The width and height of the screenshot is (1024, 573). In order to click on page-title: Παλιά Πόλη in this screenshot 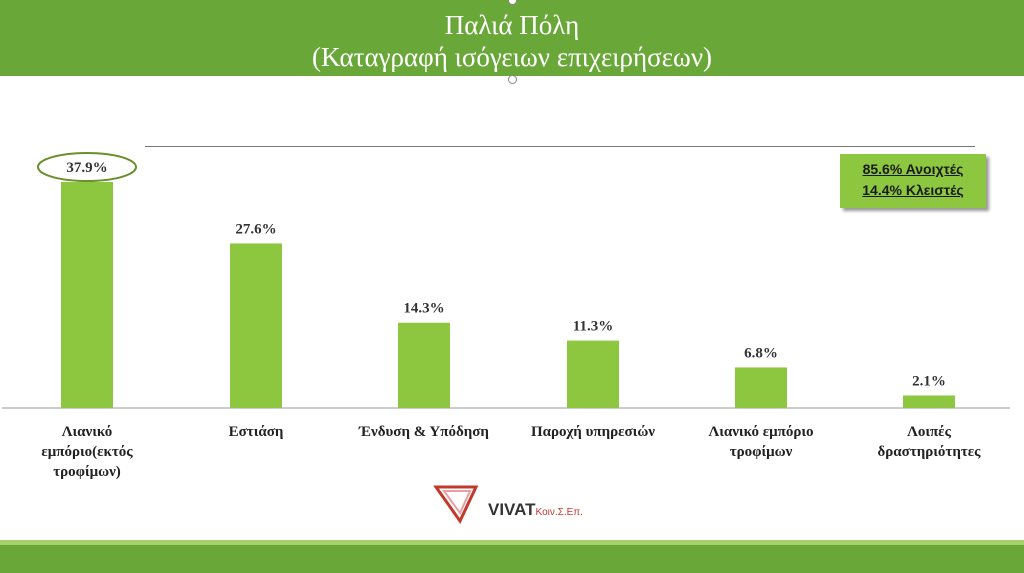, I will do `click(512, 25)`.